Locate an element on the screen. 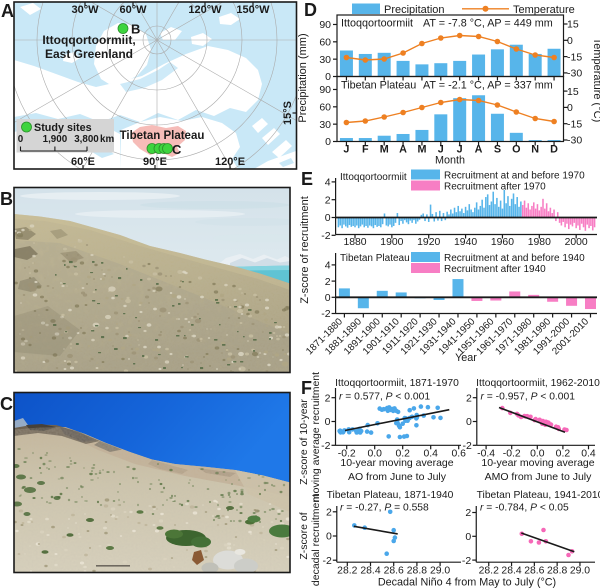 This screenshot has width=600, height=588. svg-text: 150°W is located at coordinates (253, 10).